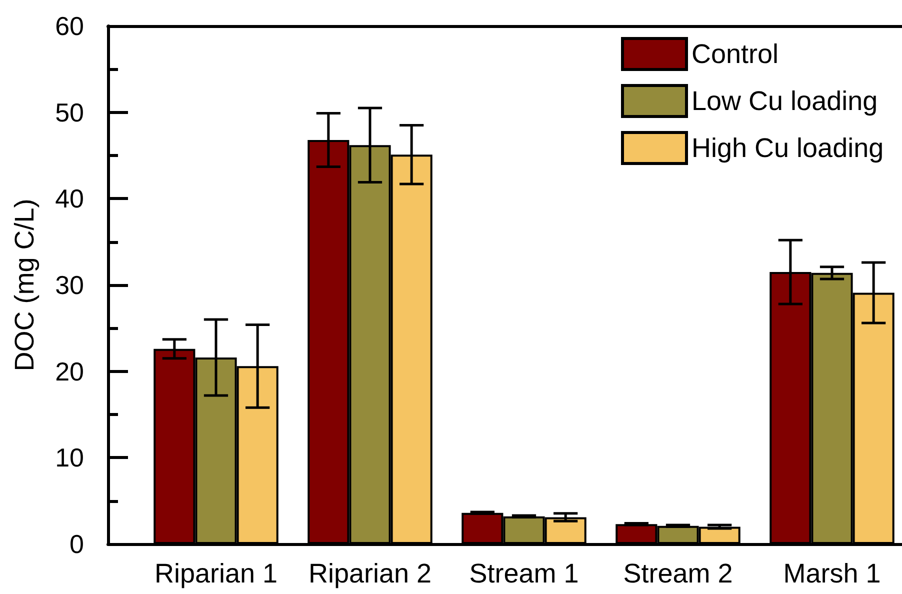 This screenshot has height=594, width=902. What do you see at coordinates (69, 26) in the screenshot?
I see `y-tick-label: 60` at bounding box center [69, 26].